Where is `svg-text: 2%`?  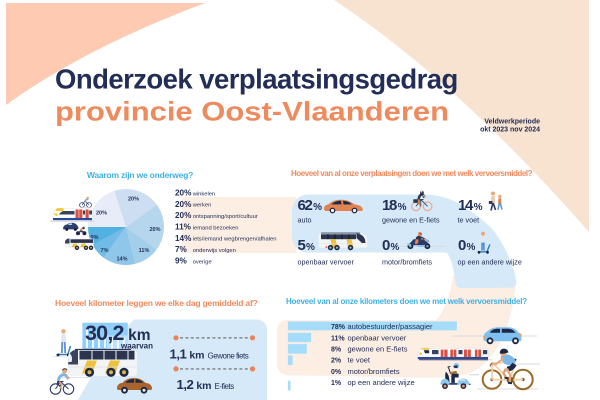 svg-text: 2% is located at coordinates (336, 361).